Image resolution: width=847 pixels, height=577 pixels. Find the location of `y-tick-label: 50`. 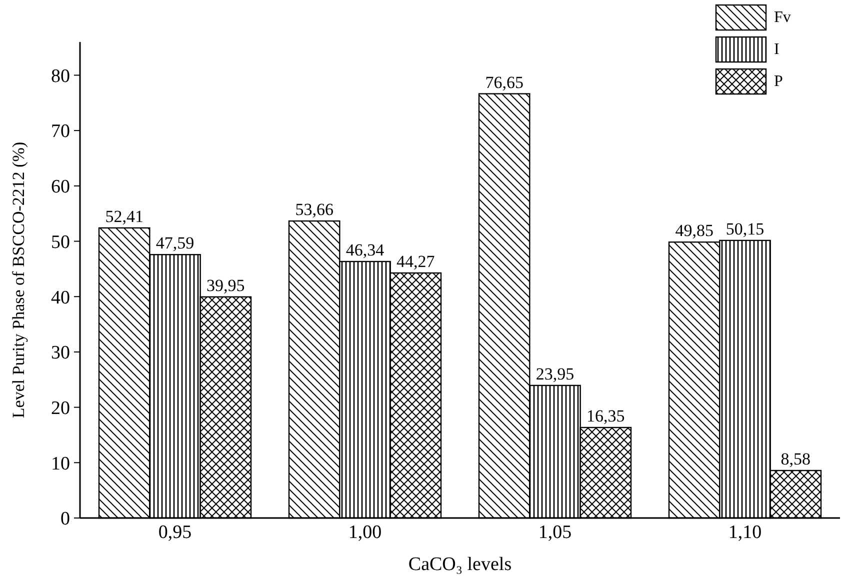

y-tick-label: 50 is located at coordinates (60, 242).